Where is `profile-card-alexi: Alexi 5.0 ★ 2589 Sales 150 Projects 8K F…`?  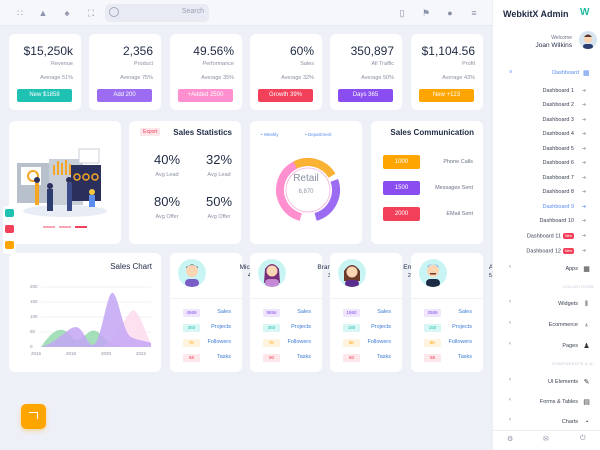
profile-card-alexi: Alexi 5.0 ★ 2589 Sales 150 Projects 8K F… is located at coordinates (457, 312).